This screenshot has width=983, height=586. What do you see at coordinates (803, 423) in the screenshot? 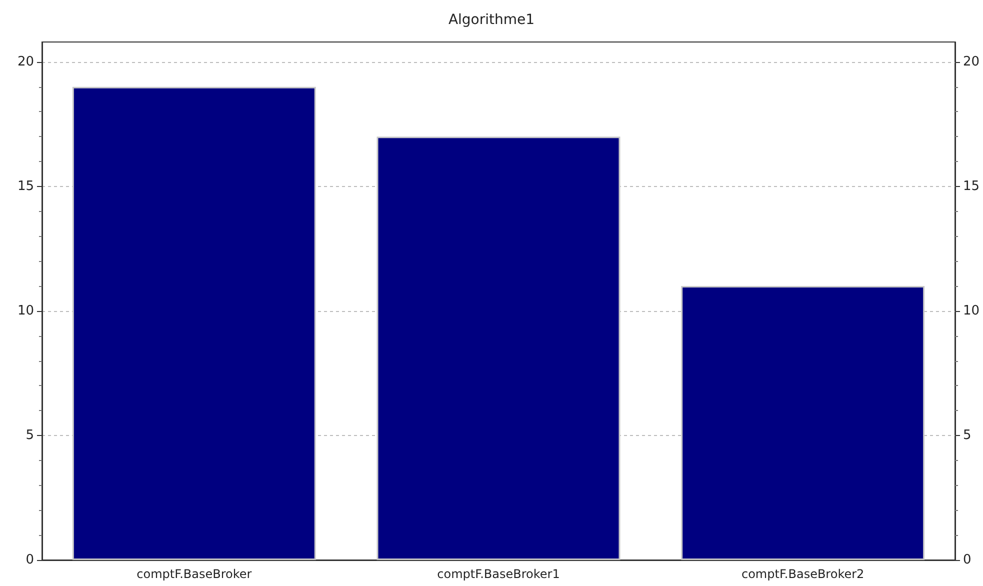
I see `bar` at bounding box center [803, 423].